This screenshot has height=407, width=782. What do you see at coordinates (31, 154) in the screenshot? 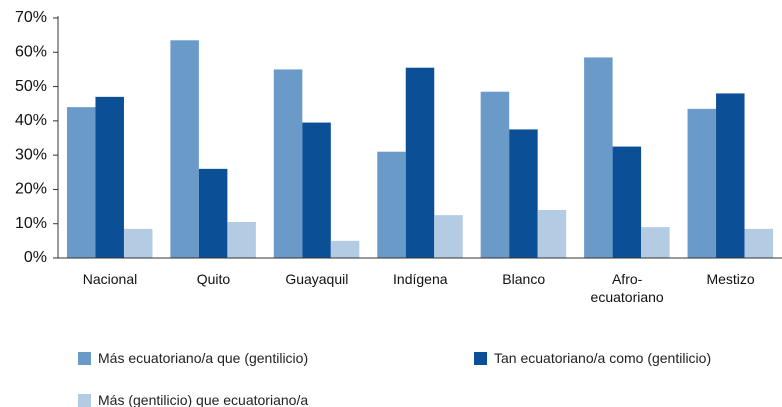
I see `y-tick-label: 30%` at bounding box center [31, 154].